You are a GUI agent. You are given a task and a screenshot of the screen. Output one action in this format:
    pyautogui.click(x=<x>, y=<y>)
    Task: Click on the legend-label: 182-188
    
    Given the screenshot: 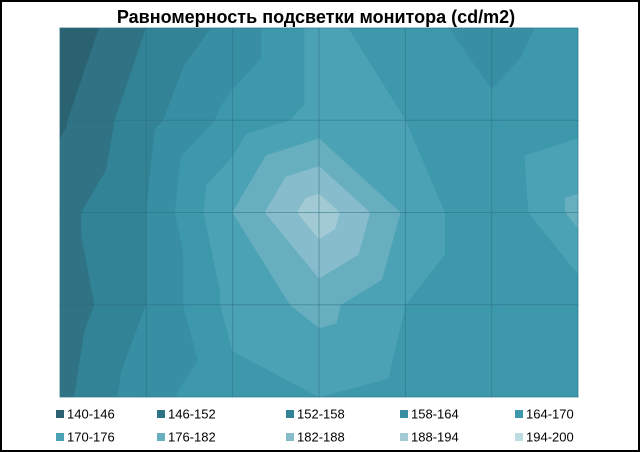 What is the action you would take?
    pyautogui.click(x=321, y=436)
    